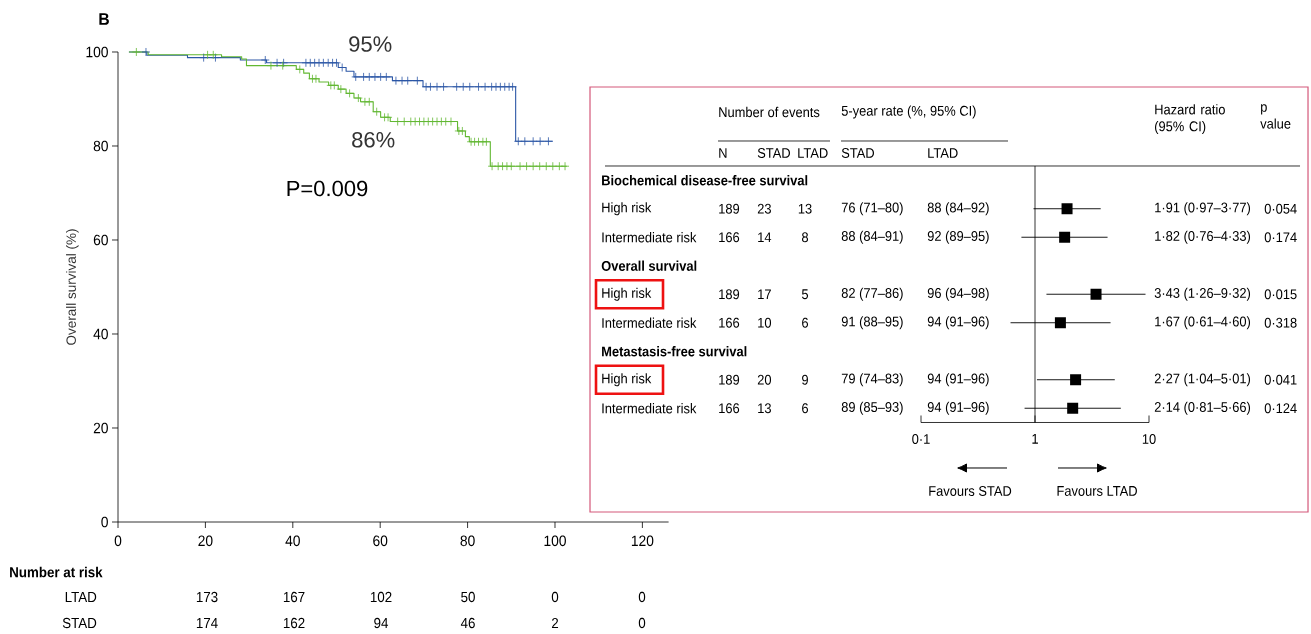  What do you see at coordinates (765, 237) in the screenshot?
I see `text: 14` at bounding box center [765, 237].